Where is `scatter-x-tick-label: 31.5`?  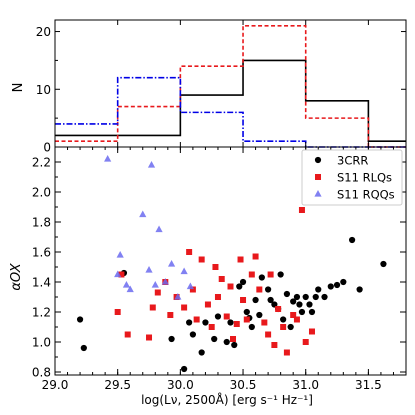
scatter-x-tick-label: 31.5 is located at coordinates (368, 385).